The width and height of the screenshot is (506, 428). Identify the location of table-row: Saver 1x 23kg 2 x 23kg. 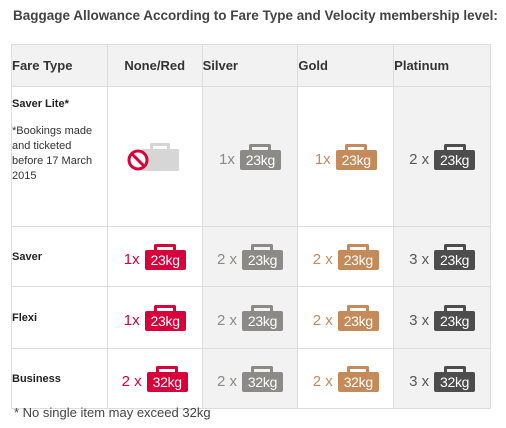
(251, 256).